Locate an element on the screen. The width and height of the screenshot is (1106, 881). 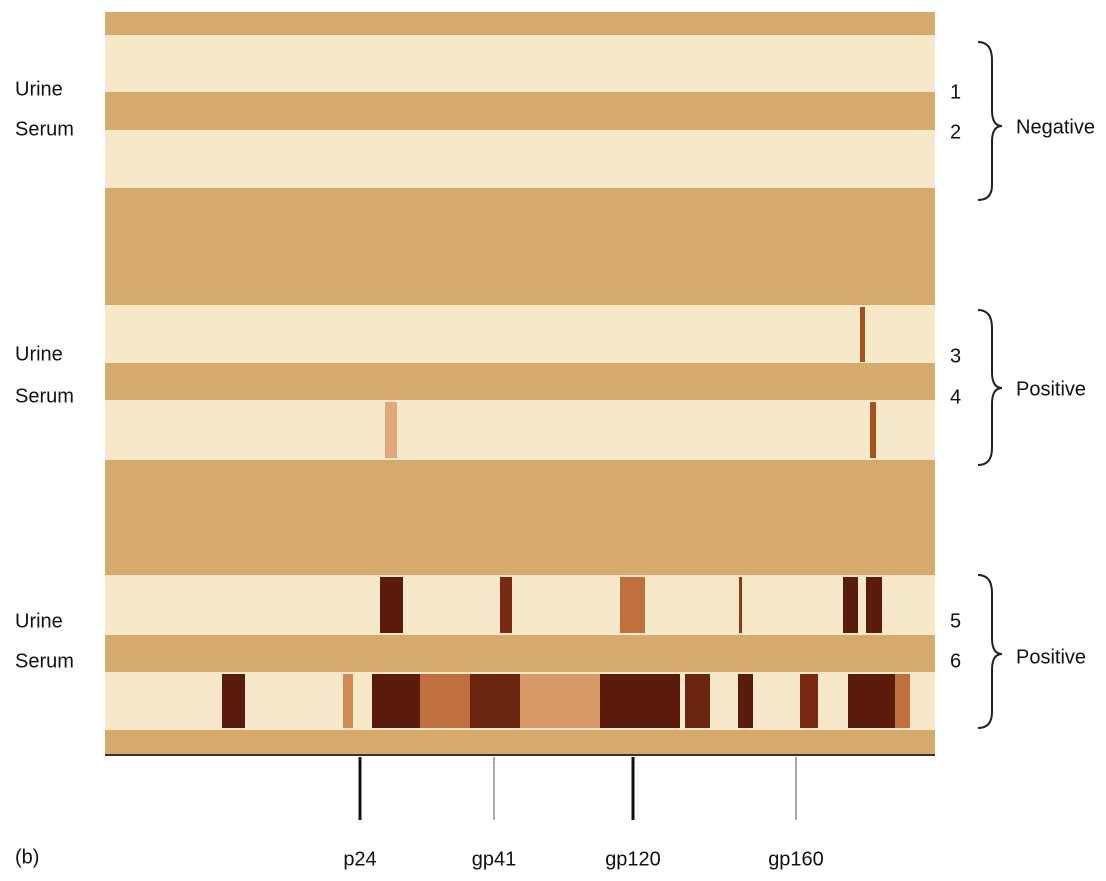
marker-label: gp120 is located at coordinates (633, 859).